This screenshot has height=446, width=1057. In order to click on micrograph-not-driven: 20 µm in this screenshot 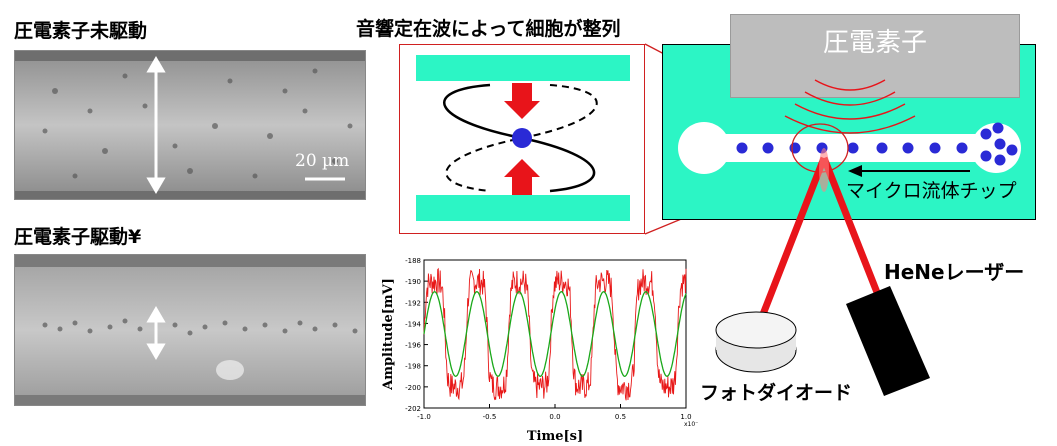, I will do `click(190, 125)`.